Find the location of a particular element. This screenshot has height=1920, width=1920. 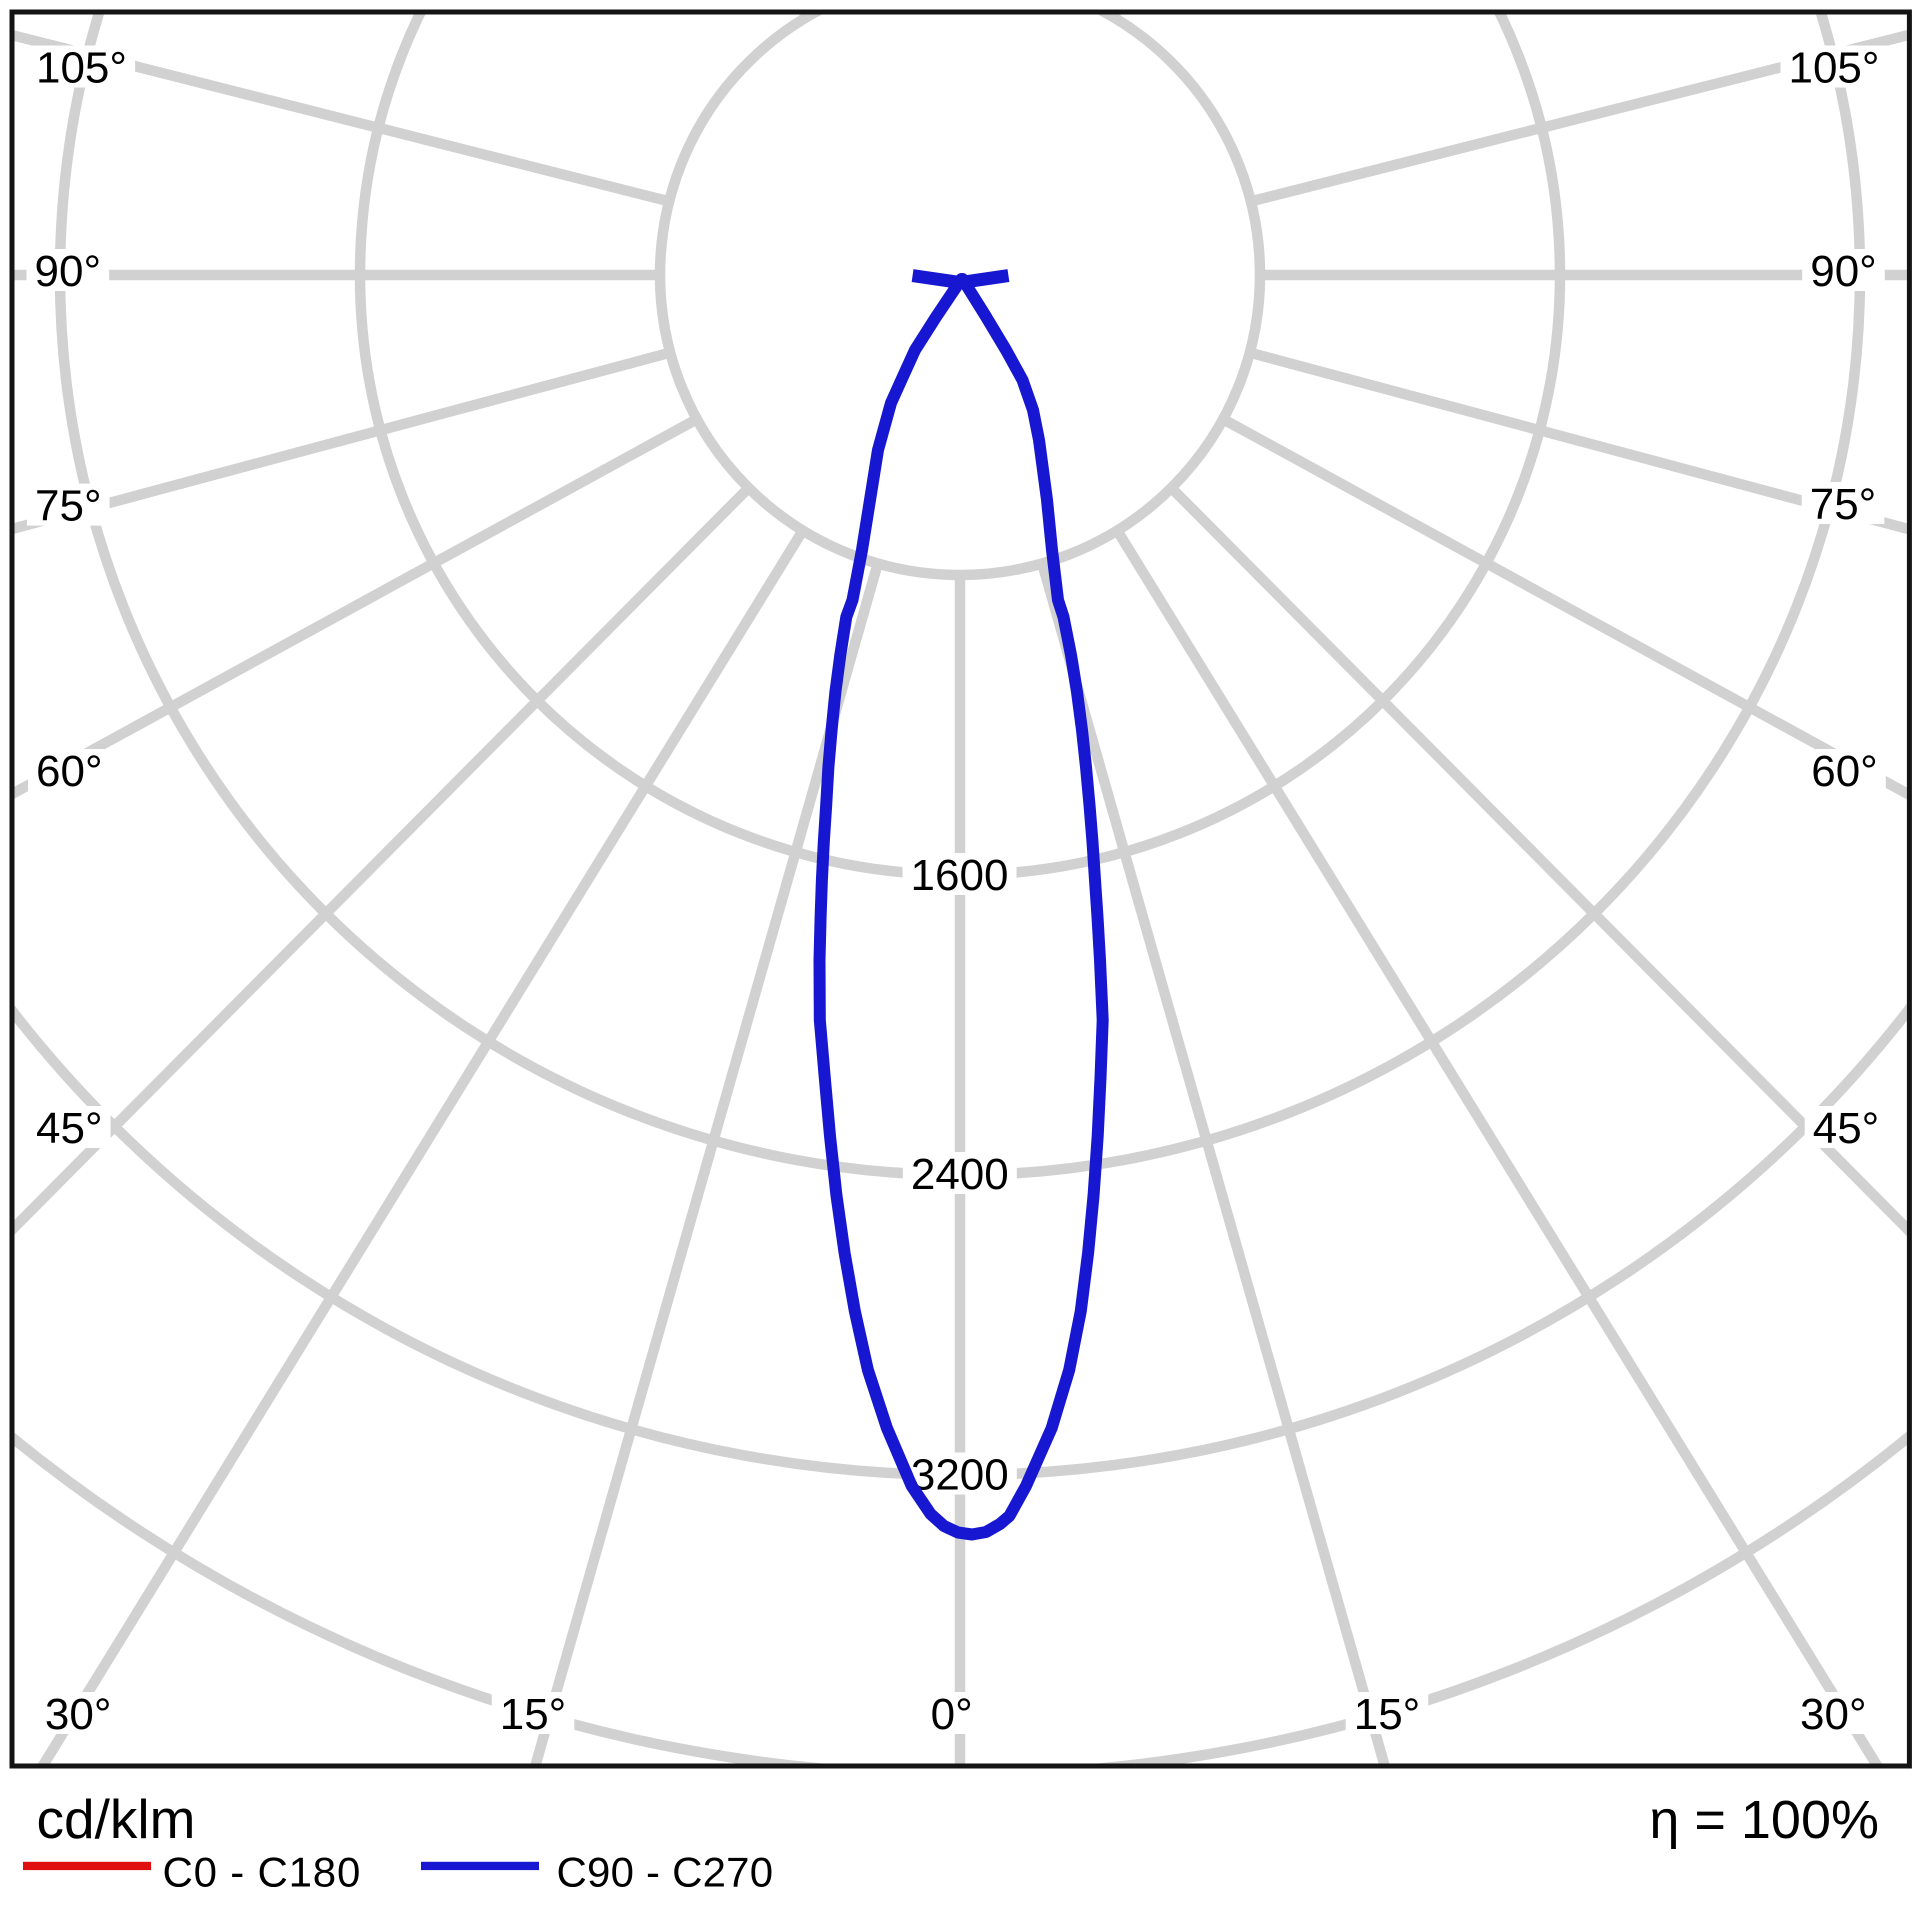

svg-text: η = 100% is located at coordinates (1764, 1820).